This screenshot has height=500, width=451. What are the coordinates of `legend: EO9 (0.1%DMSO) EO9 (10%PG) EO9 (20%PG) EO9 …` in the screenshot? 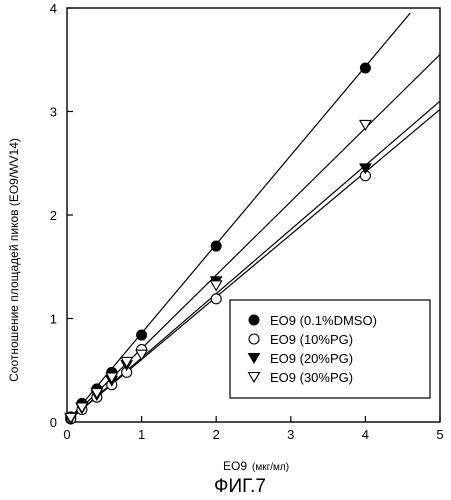 It's located at (330, 349).